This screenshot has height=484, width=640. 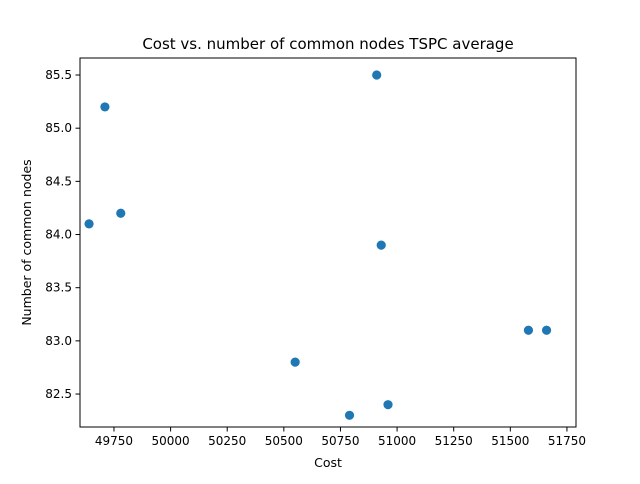 What do you see at coordinates (26, 242) in the screenshot?
I see `y-axis-title: Number of common nodes` at bounding box center [26, 242].